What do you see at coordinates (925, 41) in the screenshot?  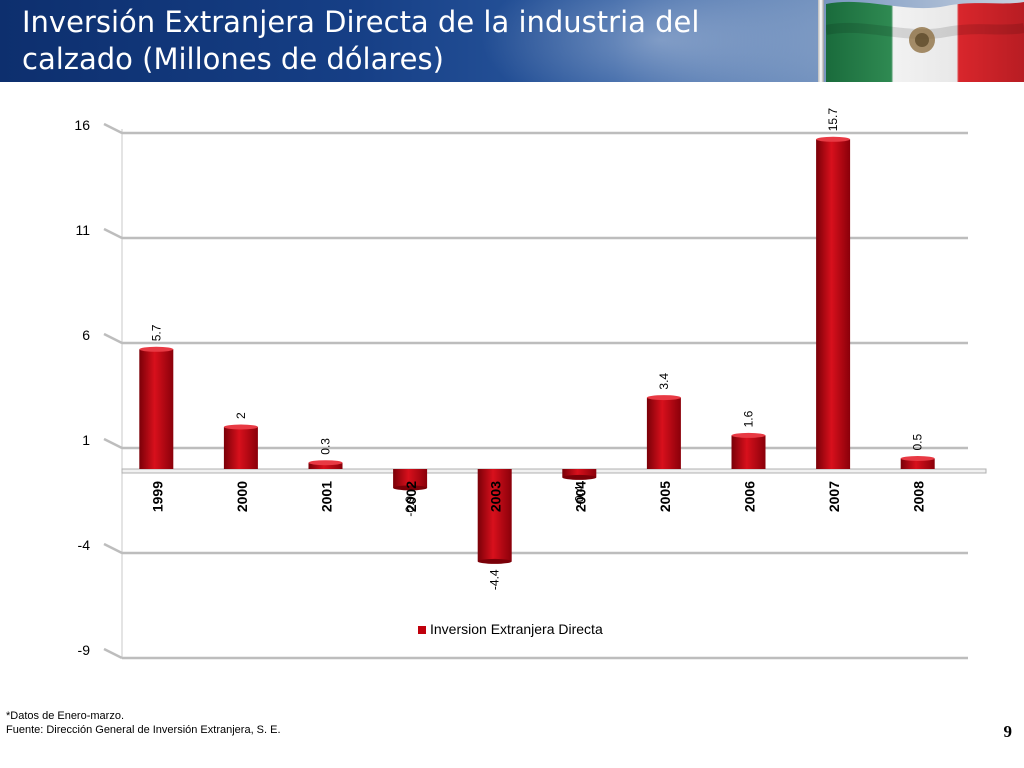 I see `mexico-flag-icon` at bounding box center [925, 41].